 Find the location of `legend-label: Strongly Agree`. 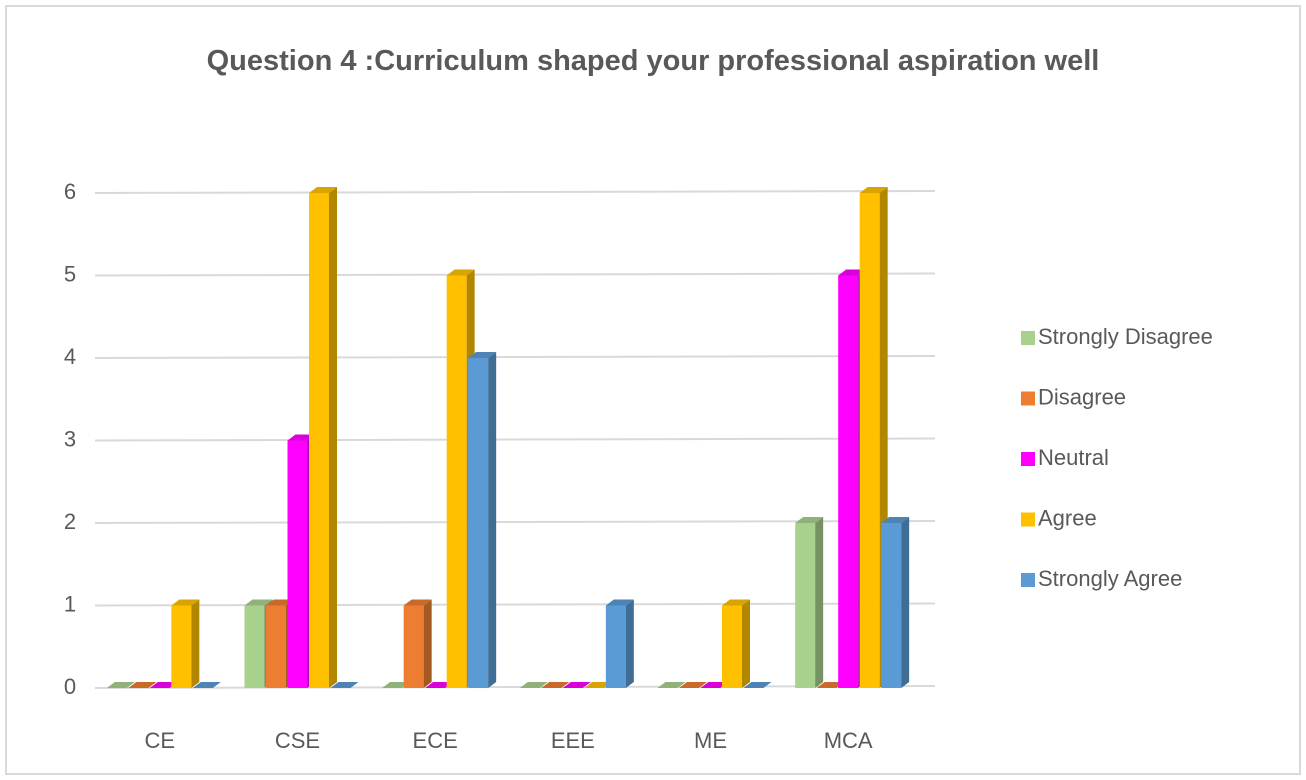

legend-label: Strongly Agree is located at coordinates (1110, 578).